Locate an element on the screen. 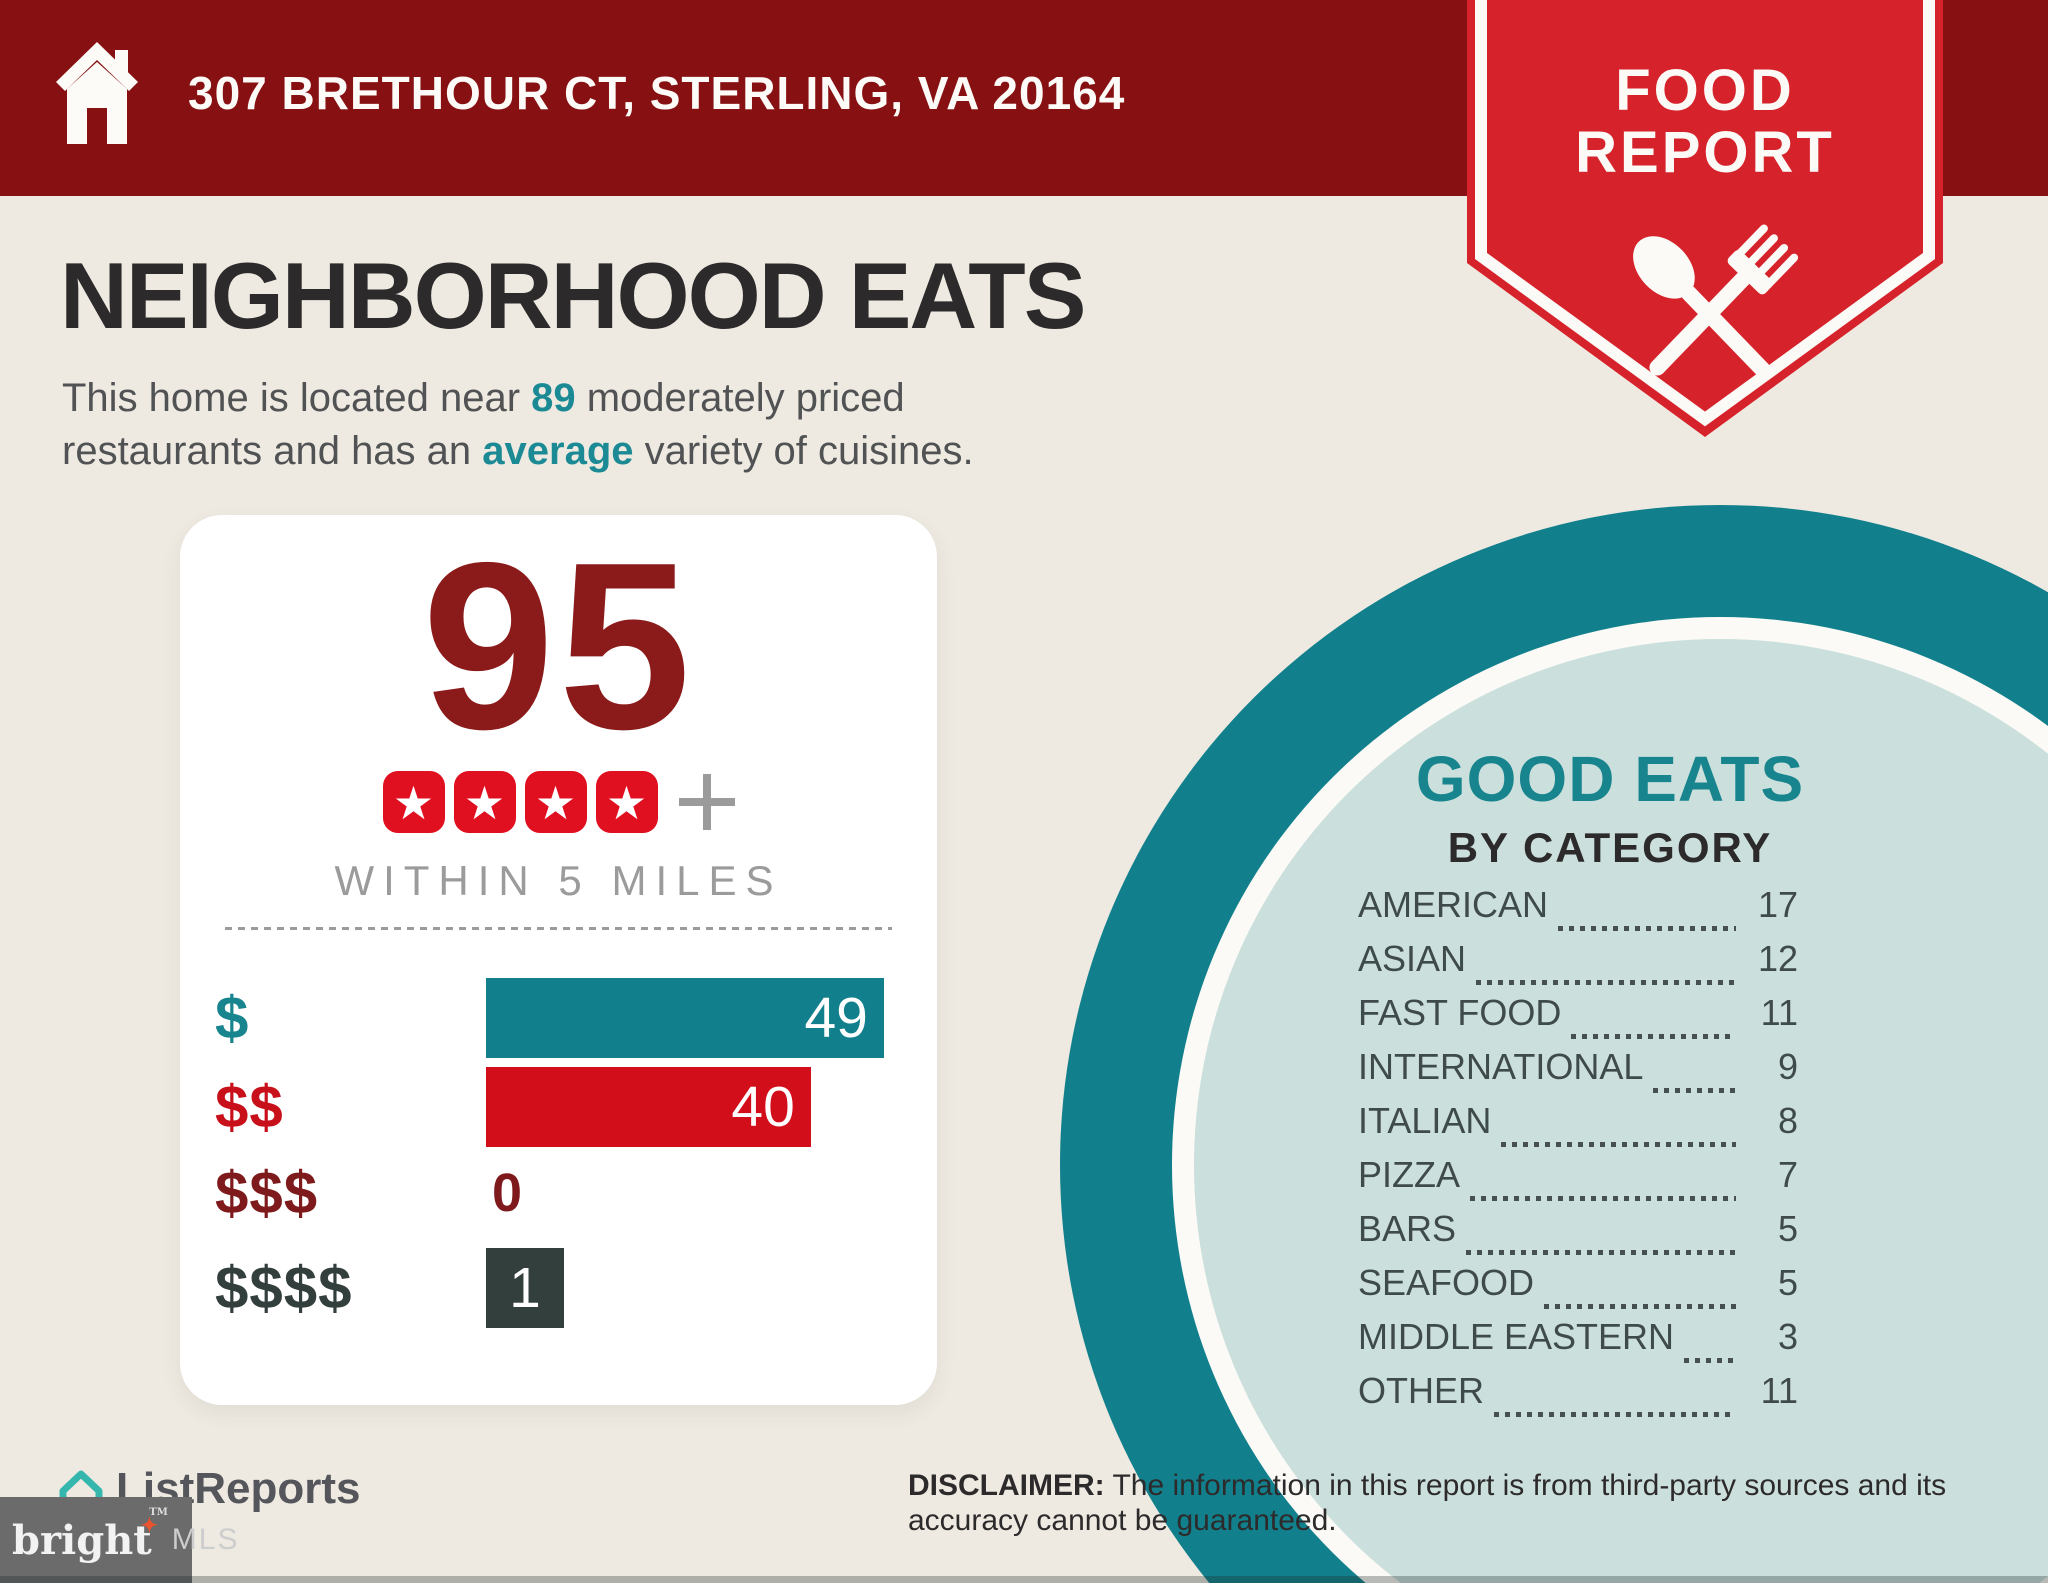  category-label: ITALIAN is located at coordinates (1425, 1120).